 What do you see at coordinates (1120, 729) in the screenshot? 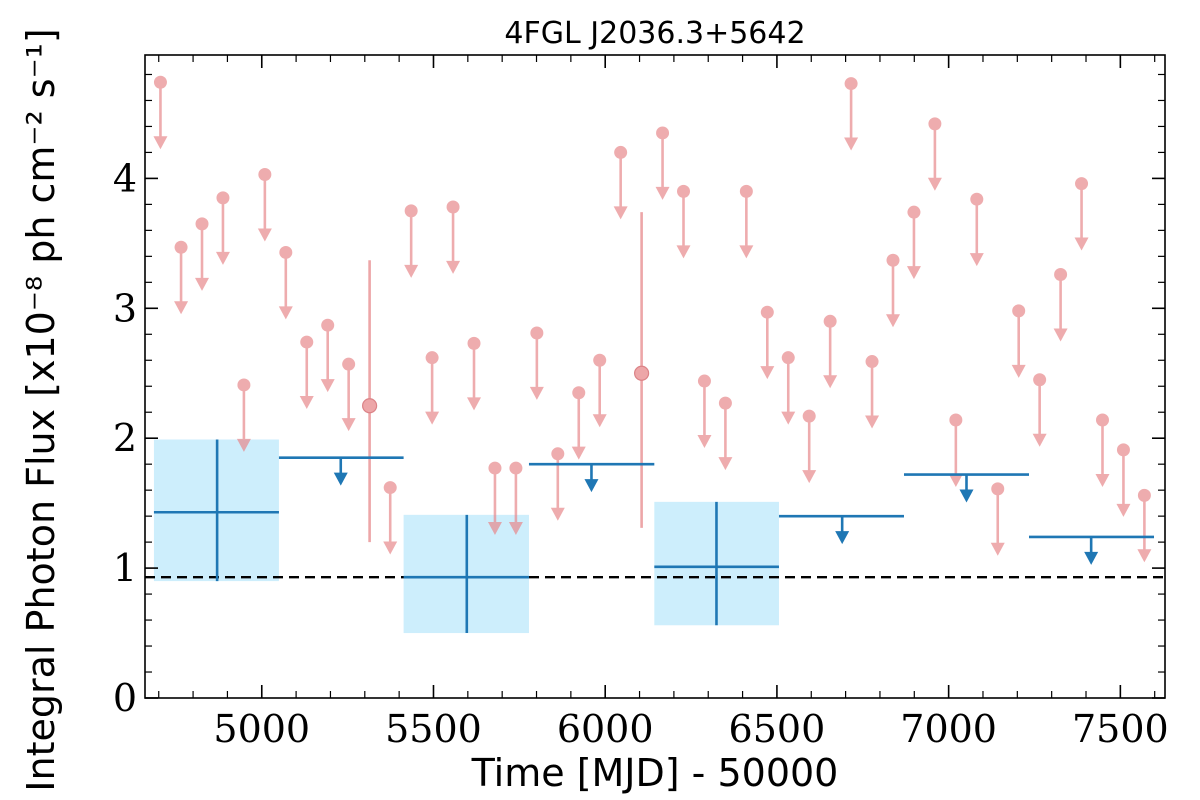
I see `x-tick-label: 7500` at bounding box center [1120, 729].